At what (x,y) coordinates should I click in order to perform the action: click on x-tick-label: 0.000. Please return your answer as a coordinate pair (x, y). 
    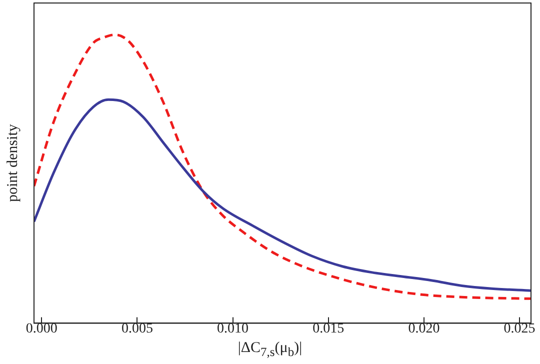
    Looking at the image, I should click on (42, 328).